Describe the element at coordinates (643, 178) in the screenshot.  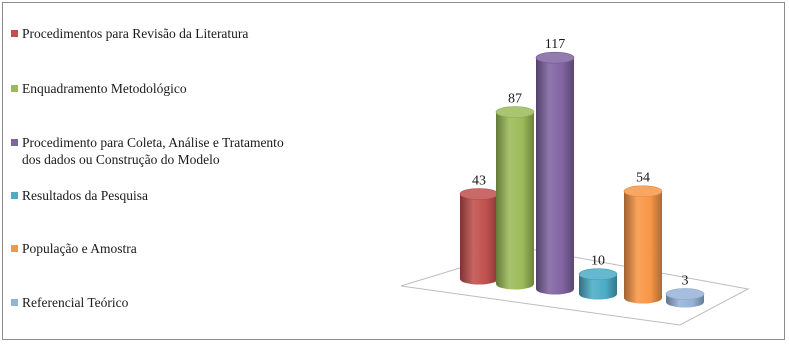
I see `data-label: 54` at that location.